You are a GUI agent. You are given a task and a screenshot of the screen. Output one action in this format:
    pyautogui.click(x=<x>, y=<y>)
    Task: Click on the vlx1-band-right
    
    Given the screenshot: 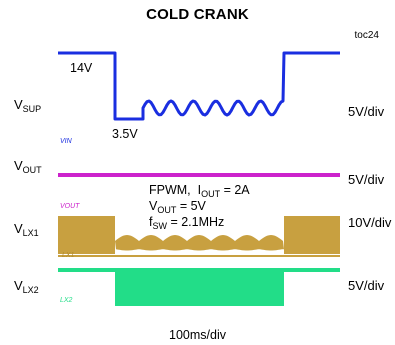 What is the action you would take?
    pyautogui.click(x=312, y=235)
    